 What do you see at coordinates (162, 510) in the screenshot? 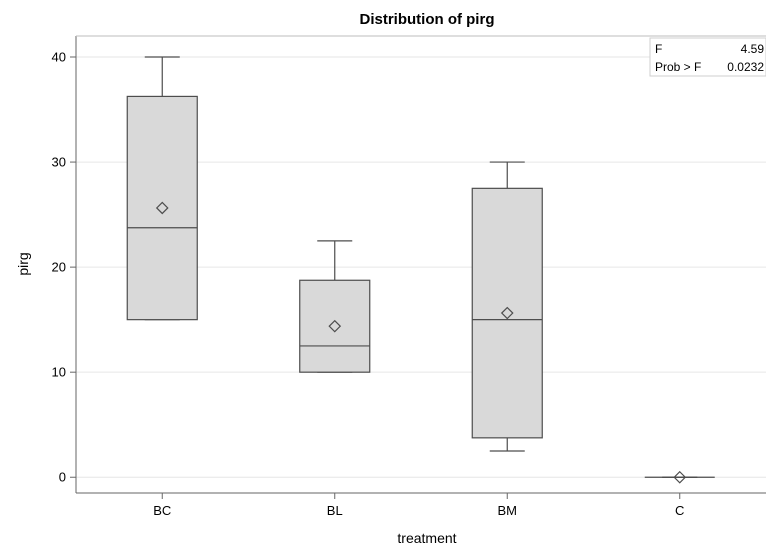
I see `x-tick-label: BC` at bounding box center [162, 510].